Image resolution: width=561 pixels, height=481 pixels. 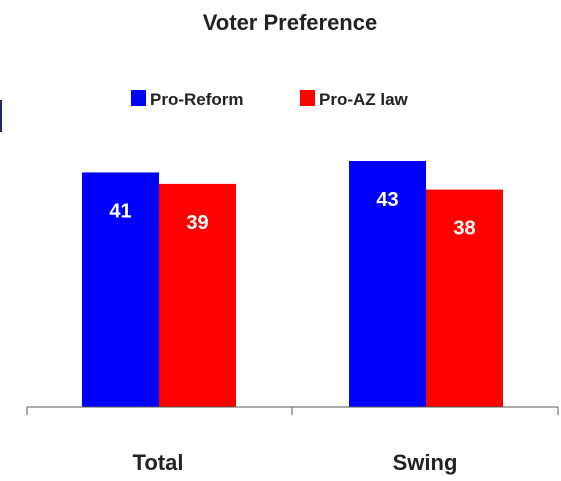 What do you see at coordinates (307, 98) in the screenshot?
I see `legend-swatch-pro-az-law` at bounding box center [307, 98].